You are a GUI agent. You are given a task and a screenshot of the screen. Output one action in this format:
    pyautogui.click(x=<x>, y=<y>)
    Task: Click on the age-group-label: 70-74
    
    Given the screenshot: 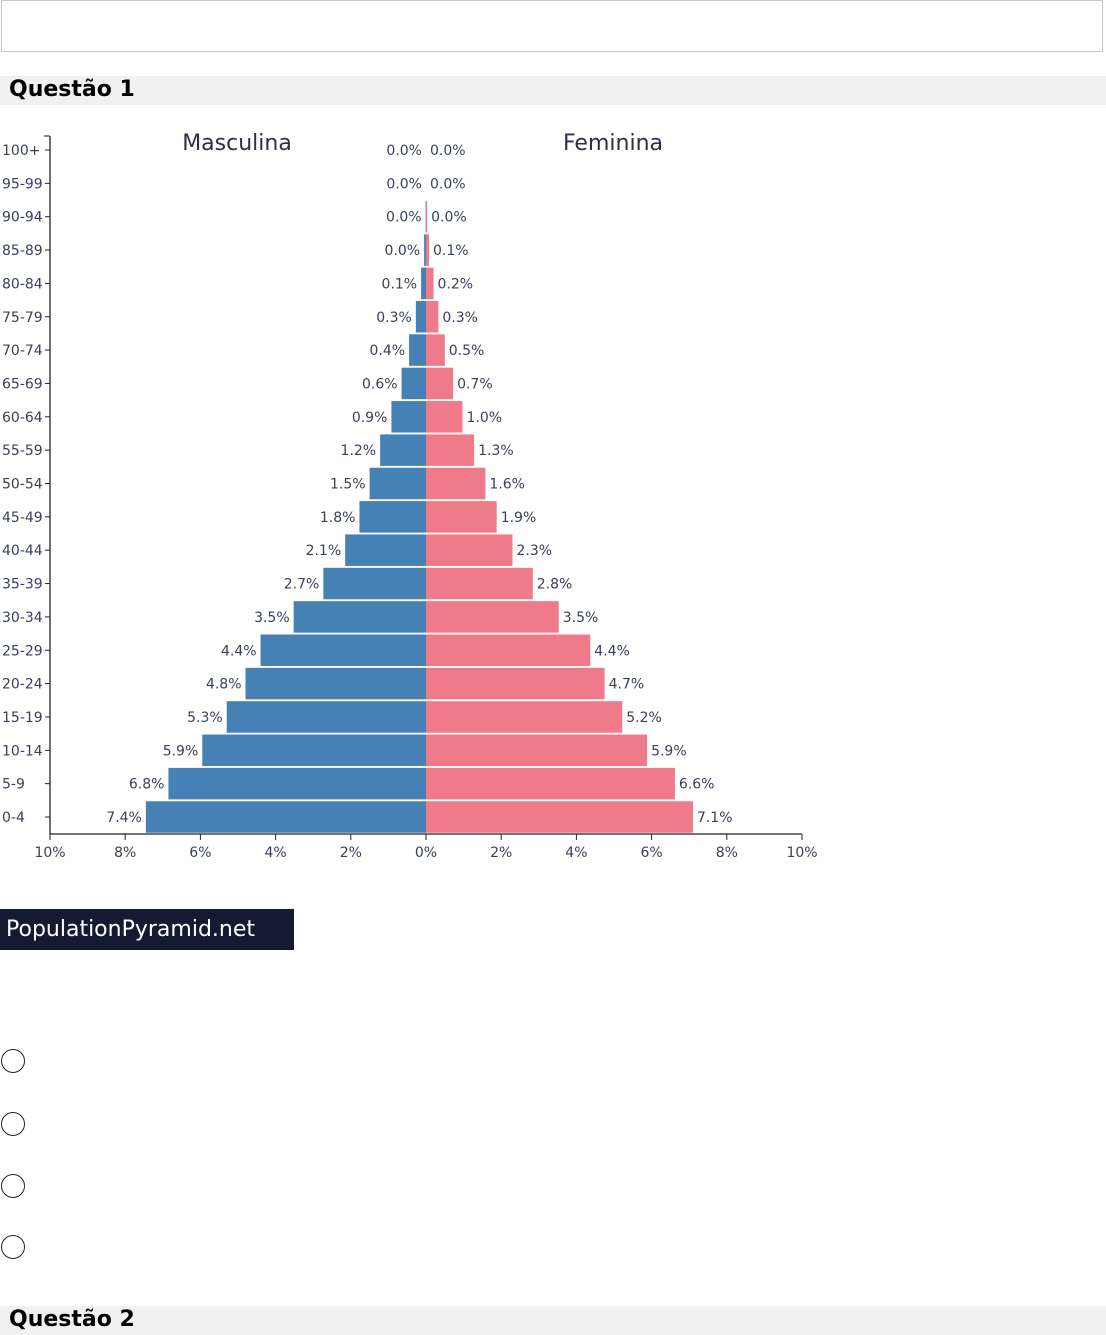 What is the action you would take?
    pyautogui.click(x=22, y=351)
    